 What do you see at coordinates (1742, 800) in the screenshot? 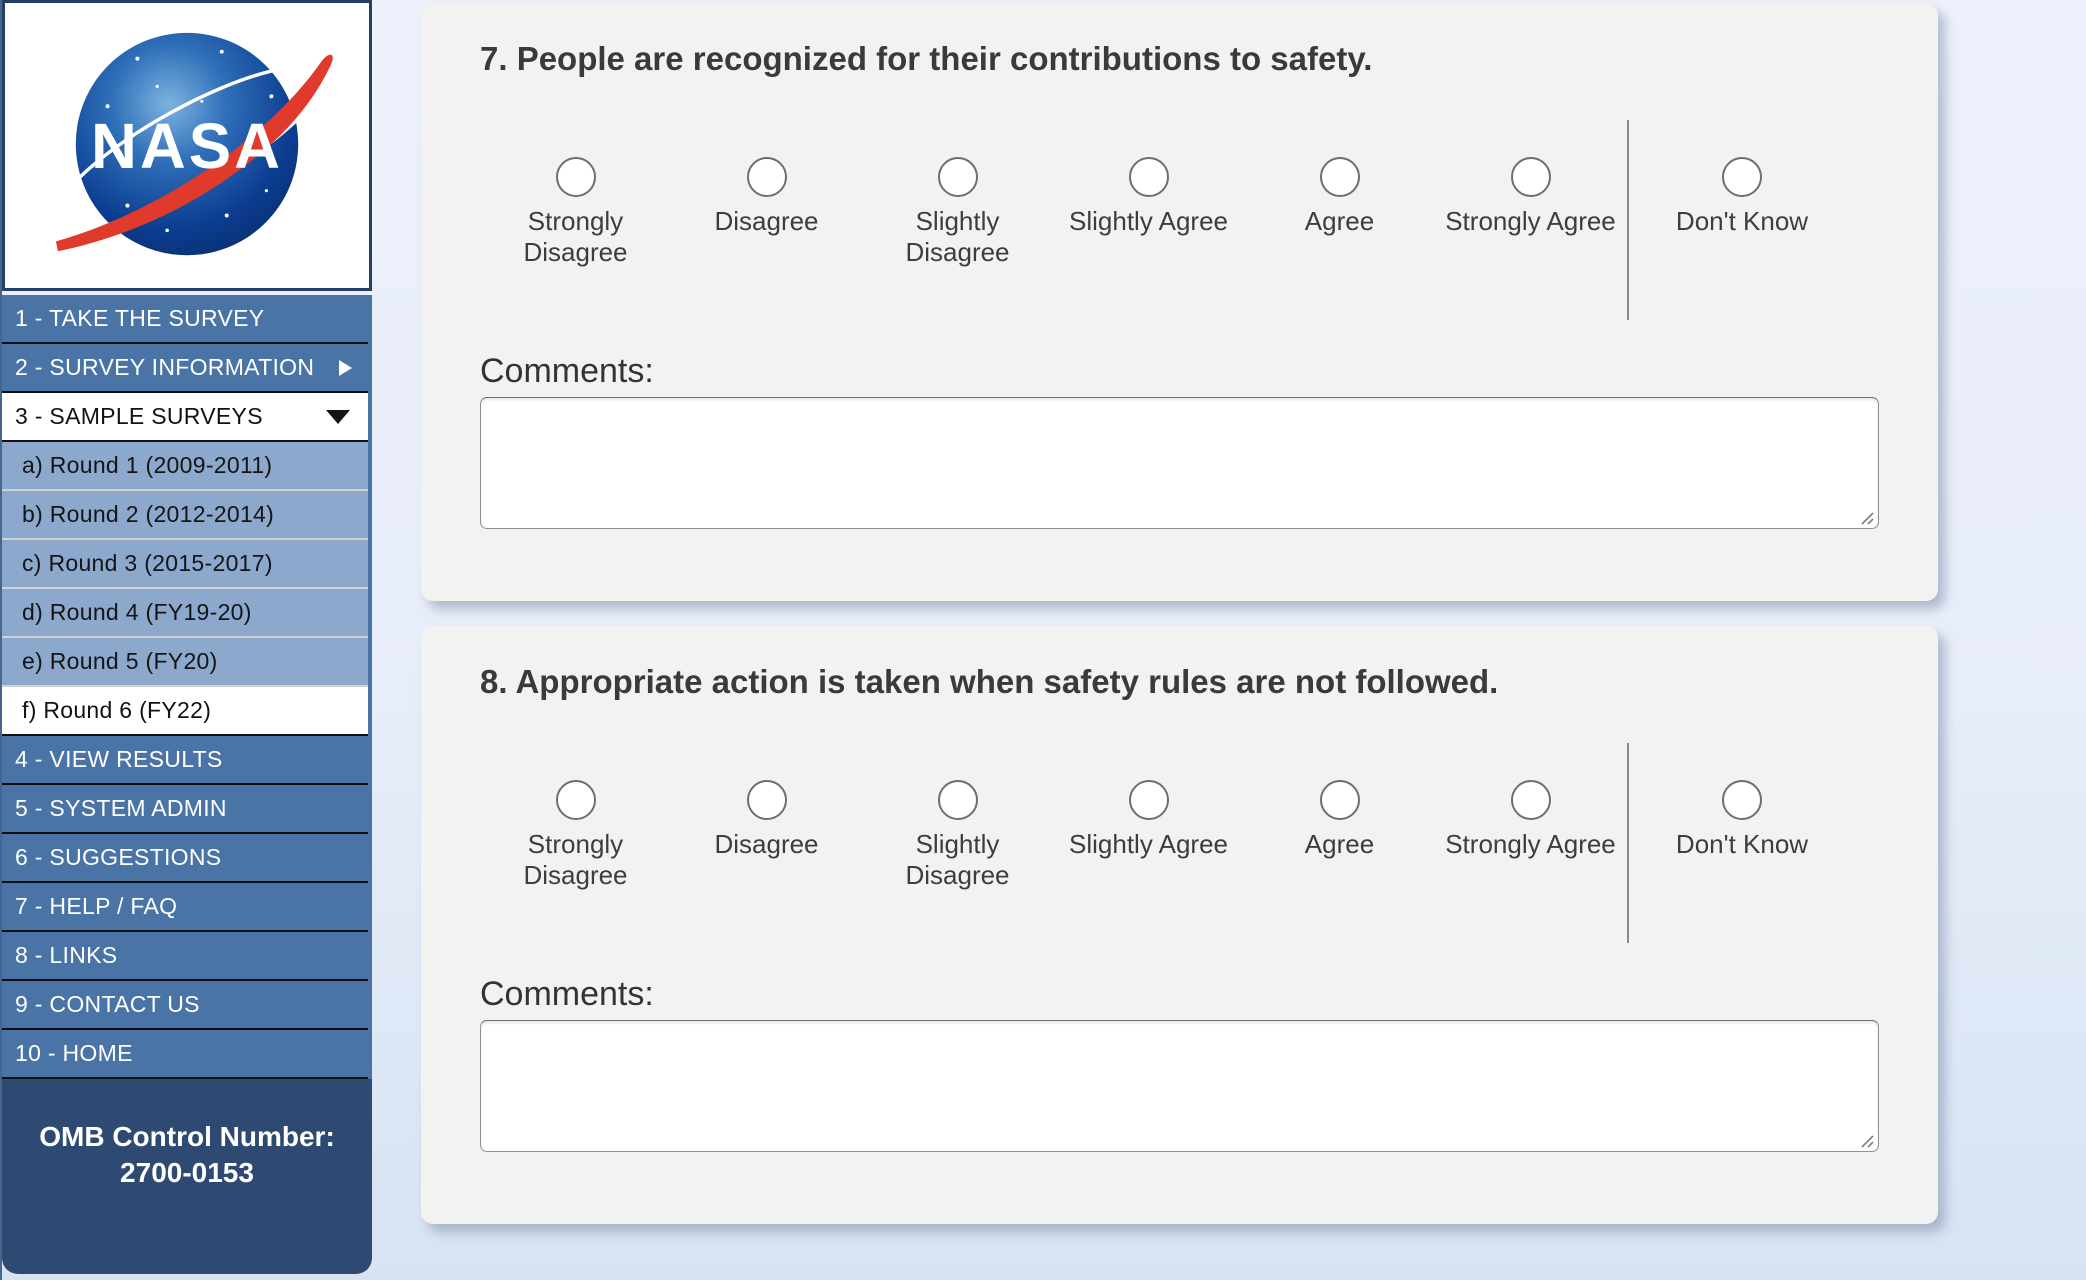
I see `radio-q8-don-t-know` at bounding box center [1742, 800].